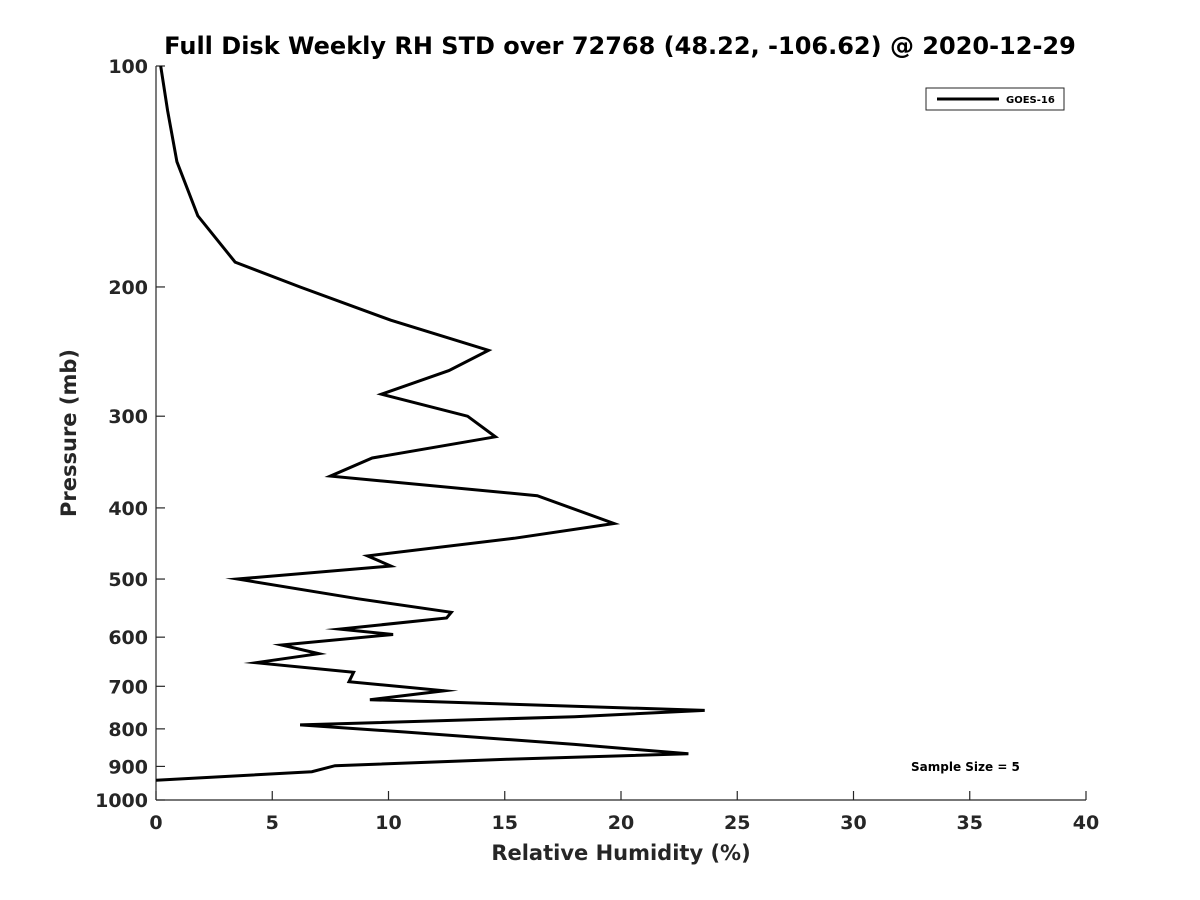 The width and height of the screenshot is (1200, 900). Describe the element at coordinates (128, 67) in the screenshot. I see `y-tick-label: 100` at that location.